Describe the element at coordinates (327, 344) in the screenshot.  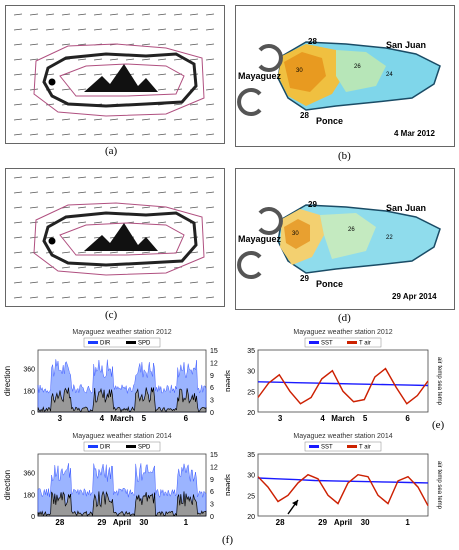
I see `legend-label: SST` at that location.